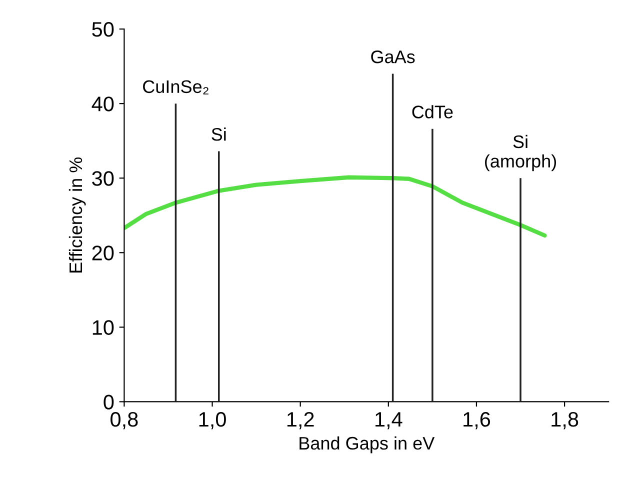 Image resolution: width=621 pixels, height=484 pixels. Describe the element at coordinates (432, 111) in the screenshot. I see `annotation: CdTe` at that location.